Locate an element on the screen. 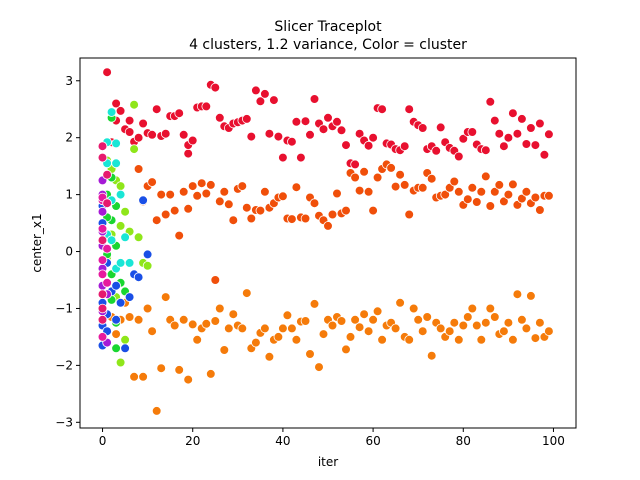  x-tick-label: 60 is located at coordinates (372, 441).